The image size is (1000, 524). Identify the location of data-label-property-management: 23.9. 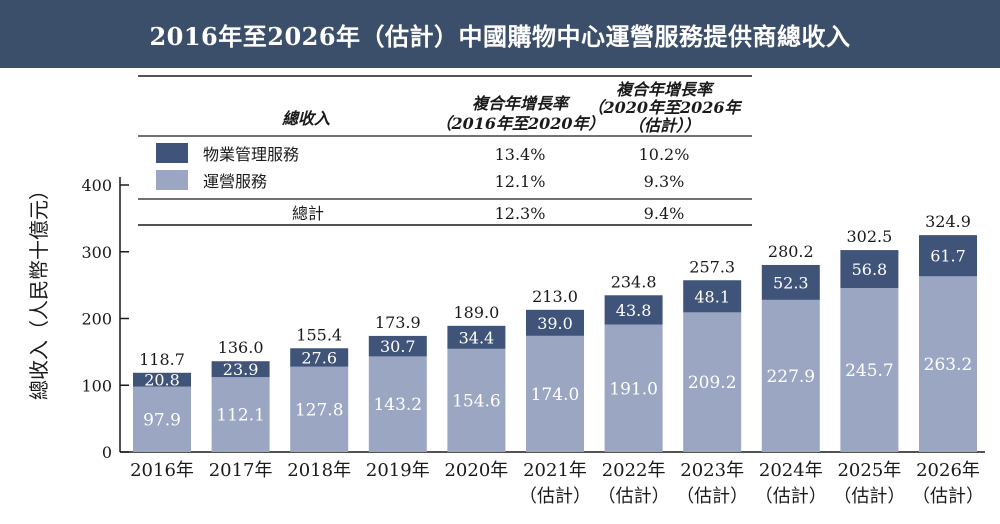
(241, 369).